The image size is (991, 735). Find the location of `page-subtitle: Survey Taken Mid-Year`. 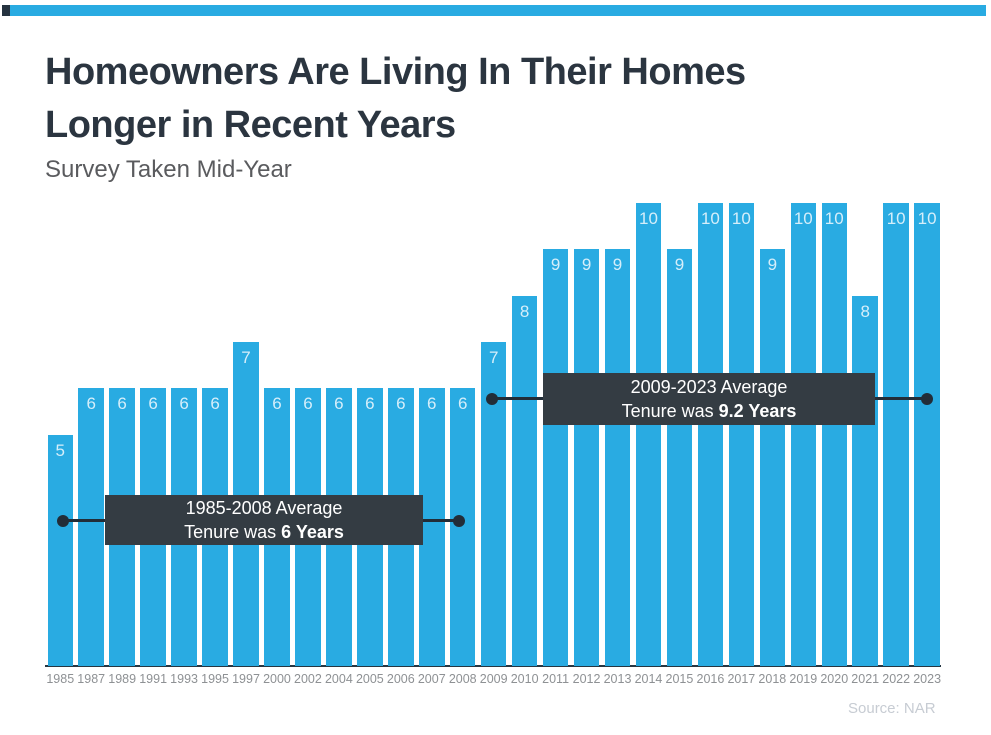

page-subtitle: Survey Taken Mid-Year is located at coordinates (168, 169).